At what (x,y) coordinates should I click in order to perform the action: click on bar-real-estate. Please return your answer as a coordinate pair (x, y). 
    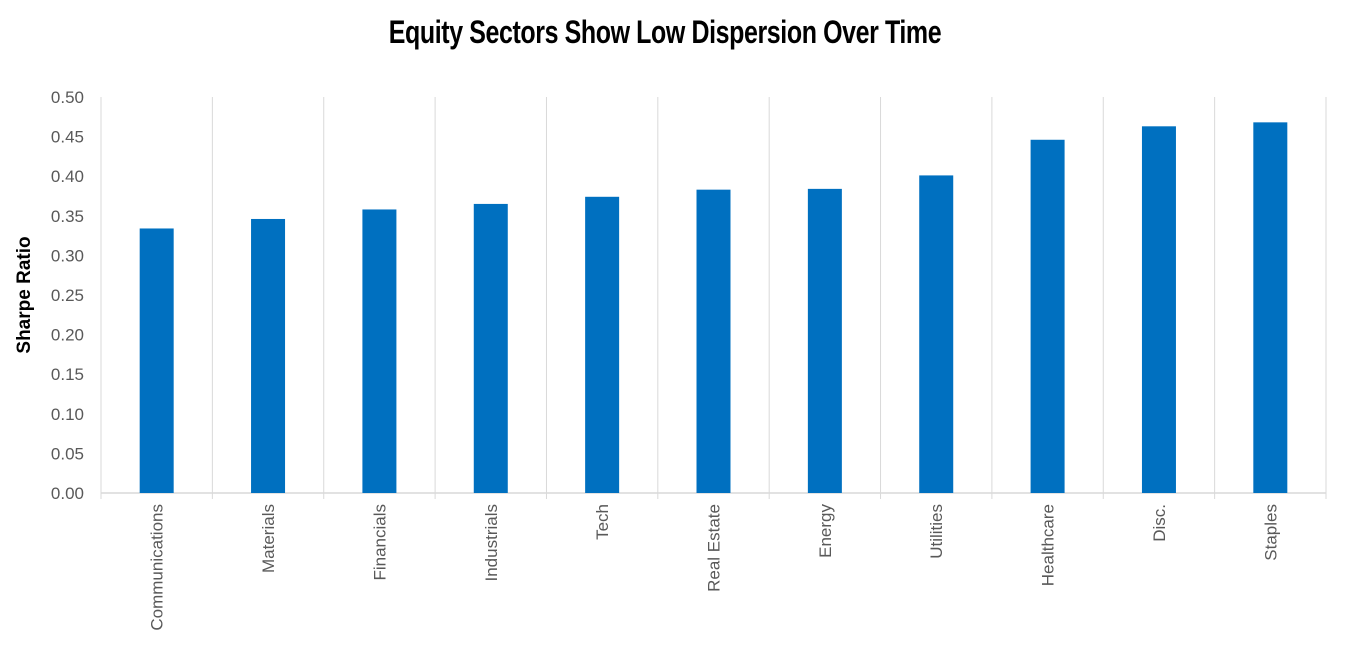
    Looking at the image, I should click on (713, 341).